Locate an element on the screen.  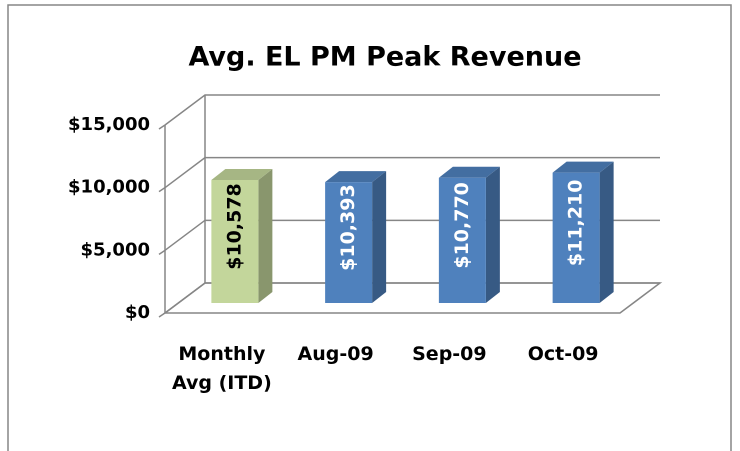
value-label: $10,770 is located at coordinates (462, 225).